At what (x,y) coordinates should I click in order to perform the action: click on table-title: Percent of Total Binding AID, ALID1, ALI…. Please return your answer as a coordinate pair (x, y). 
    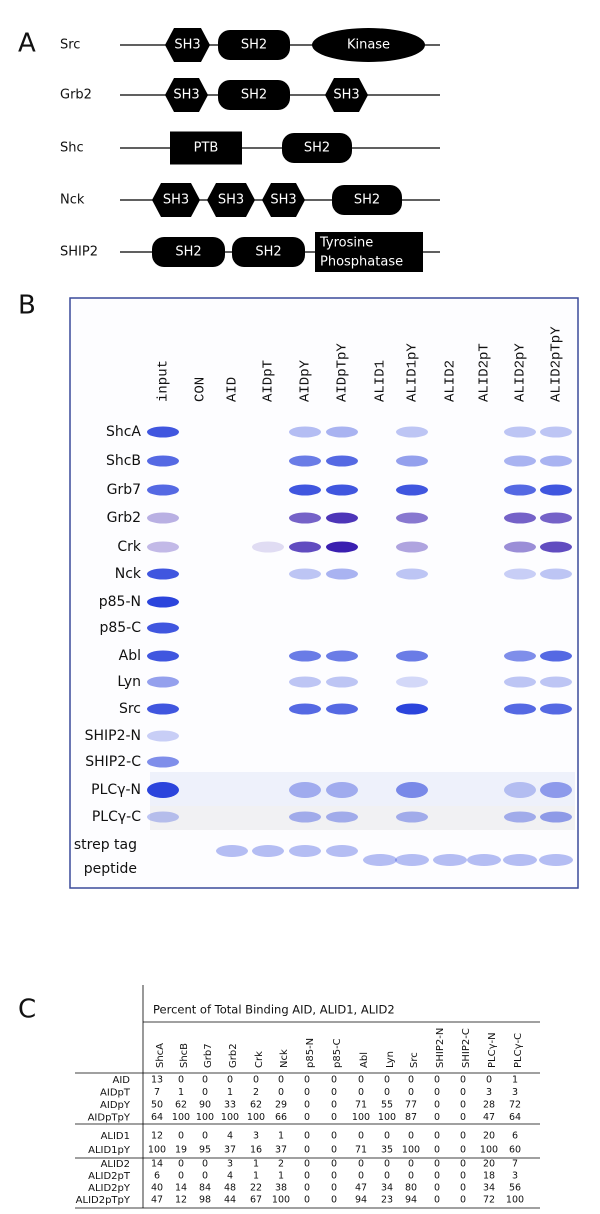
    Looking at the image, I should click on (274, 1010).